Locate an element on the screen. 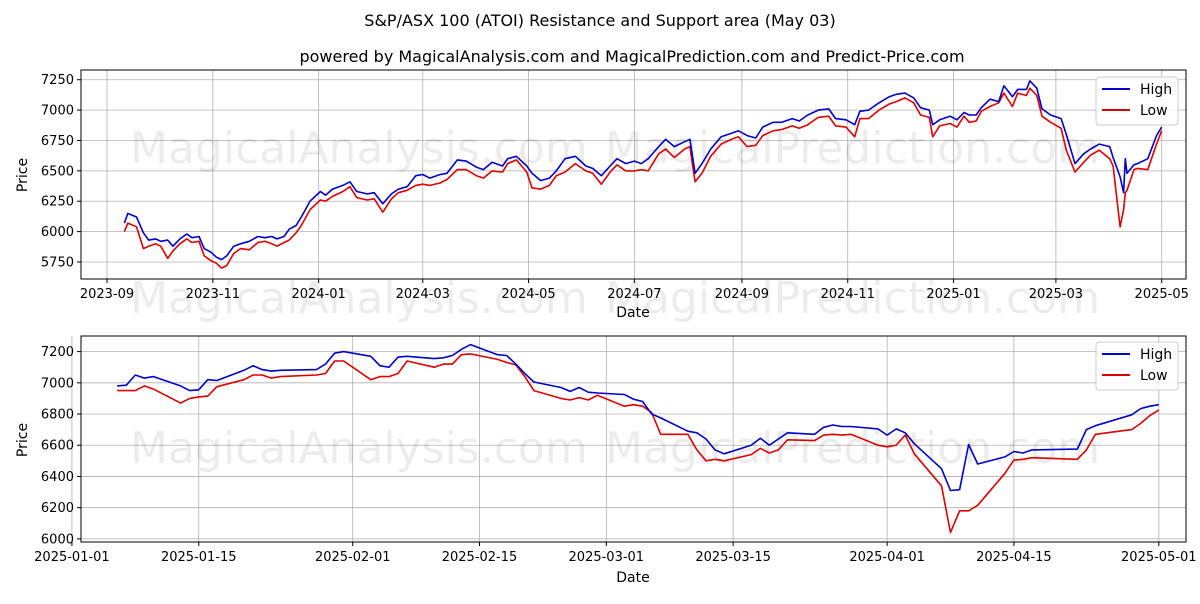 Image resolution: width=1200 pixels, height=604 pixels. top-x-tick-label: 2025-03 is located at coordinates (1056, 294).